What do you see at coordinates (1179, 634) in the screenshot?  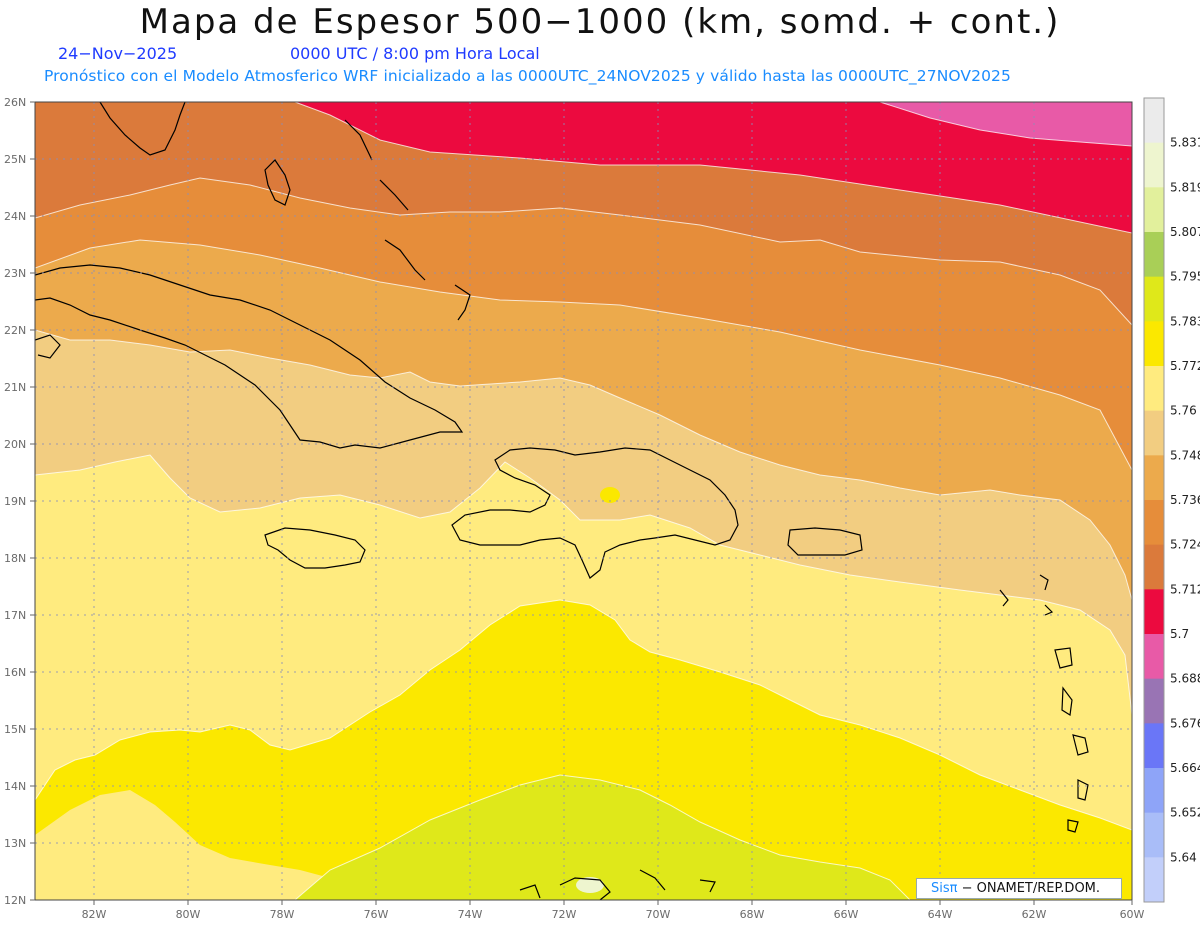 I see `colorbar-label: 5.7` at bounding box center [1179, 634].